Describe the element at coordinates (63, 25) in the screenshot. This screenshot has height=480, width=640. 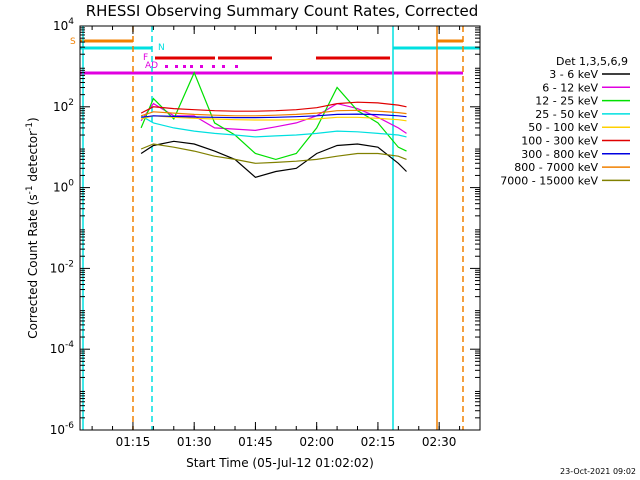
I see `y-tick-label-0: 10⁴` at that location.